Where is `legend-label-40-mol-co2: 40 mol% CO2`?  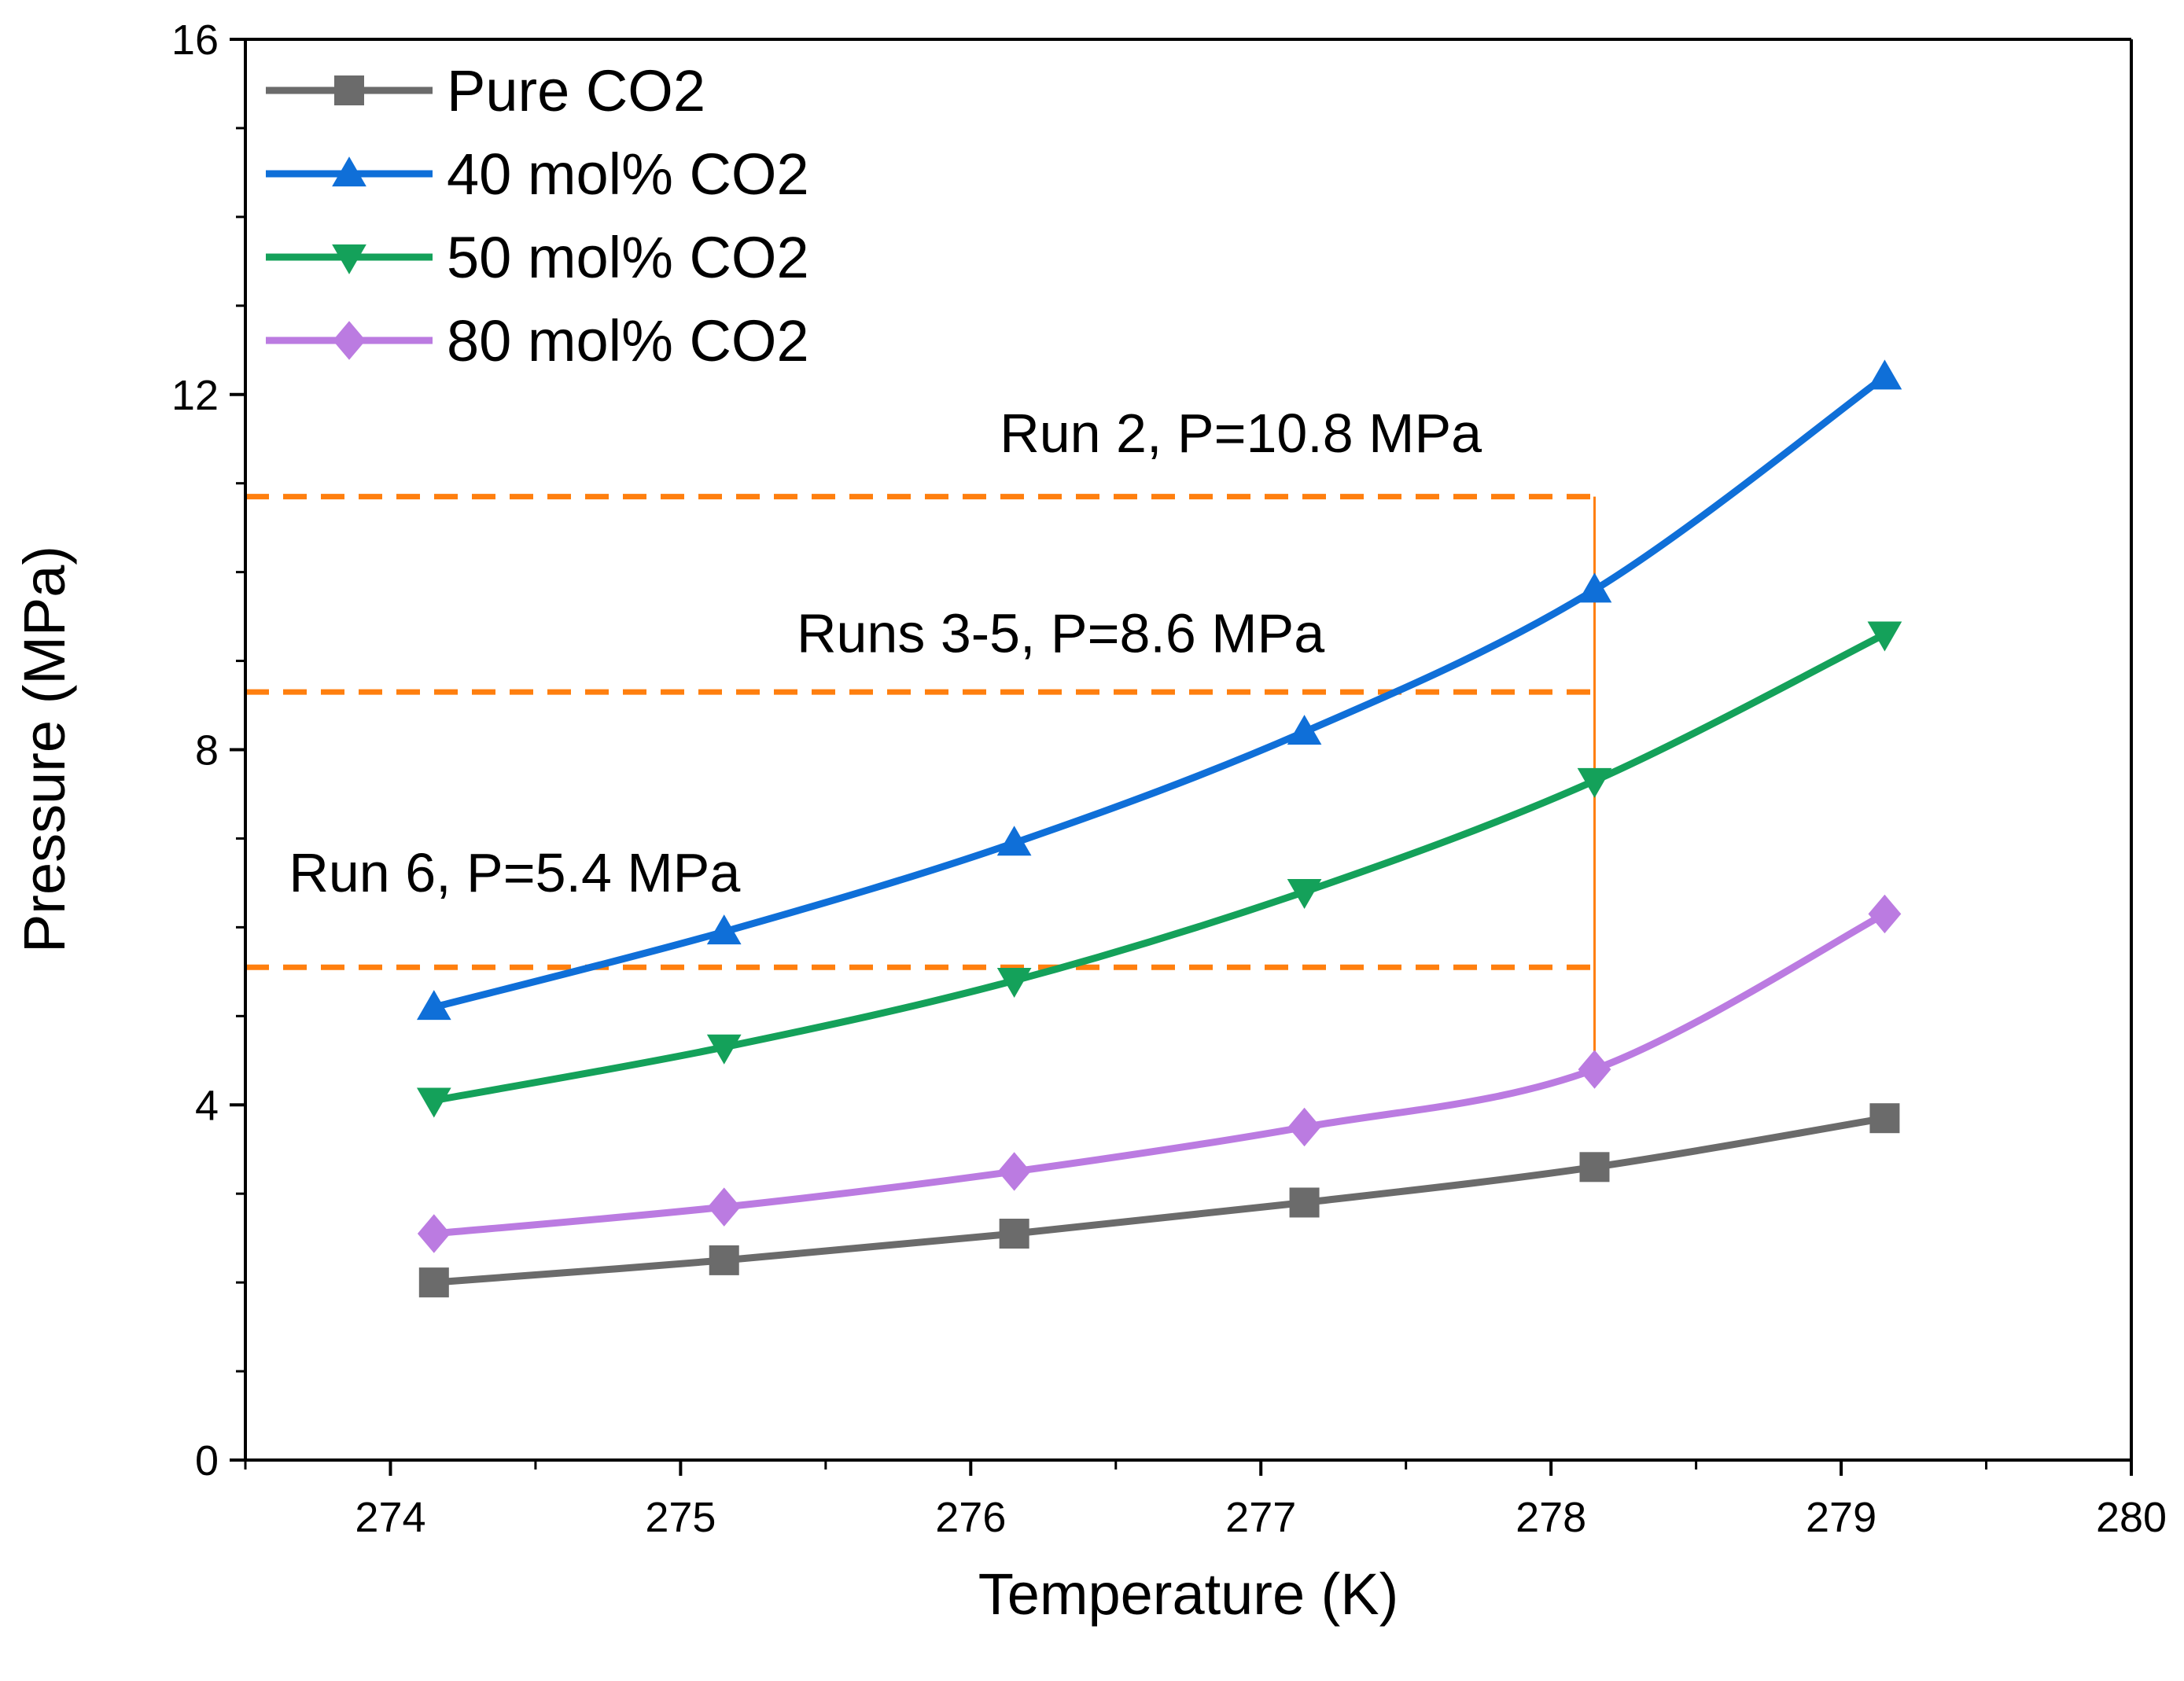
legend-label-40-mol-co2: 40 mol% CO2 is located at coordinates (628, 174).